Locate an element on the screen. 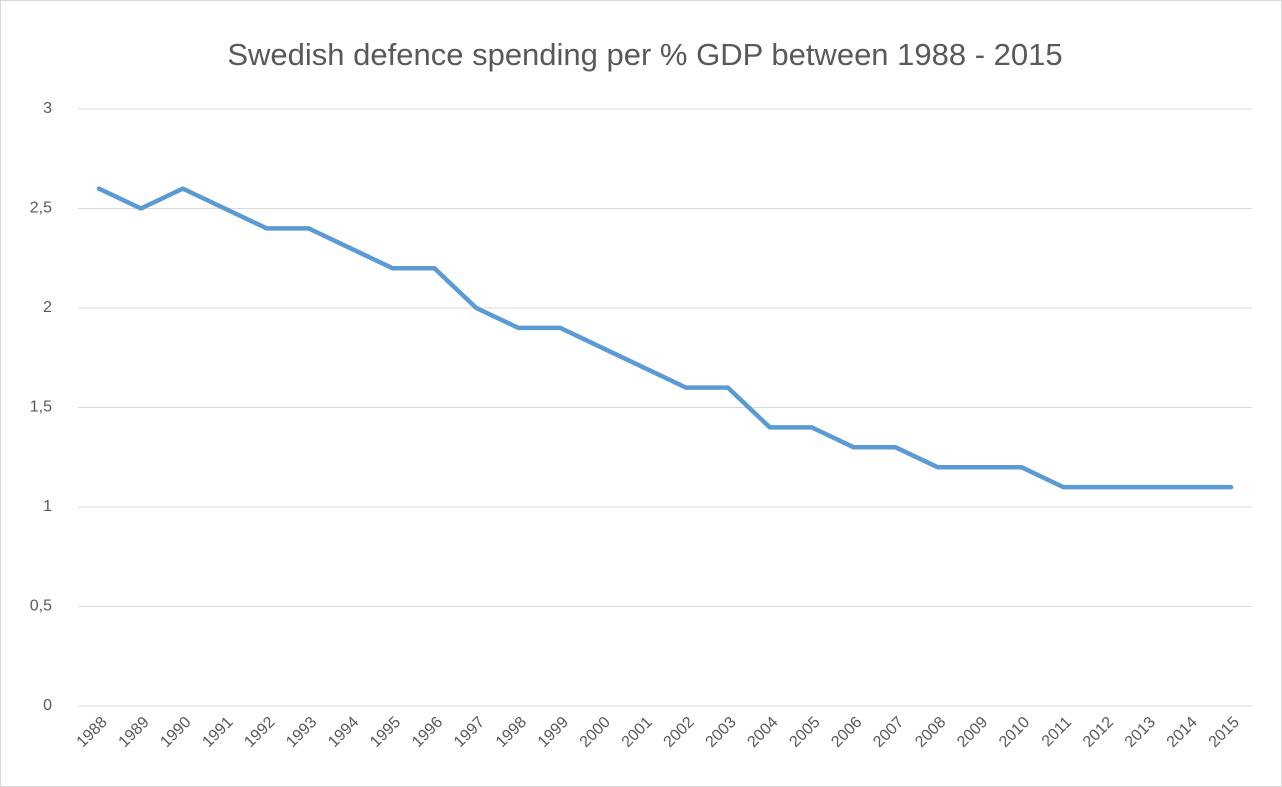 The width and height of the screenshot is (1282, 787). y-tick-label: 2,5 is located at coordinates (41, 208).